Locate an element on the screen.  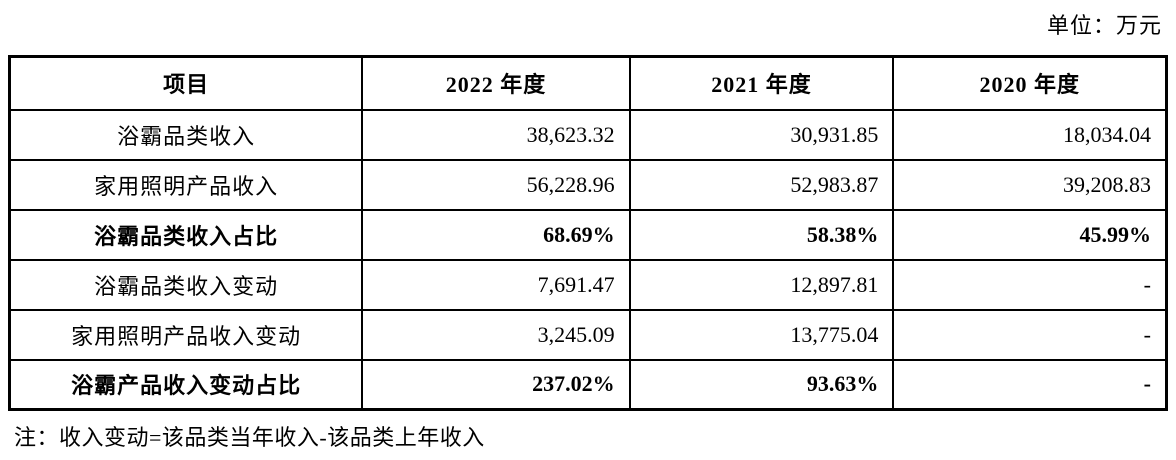
value-2021: 52,983.87 is located at coordinates (761, 184).